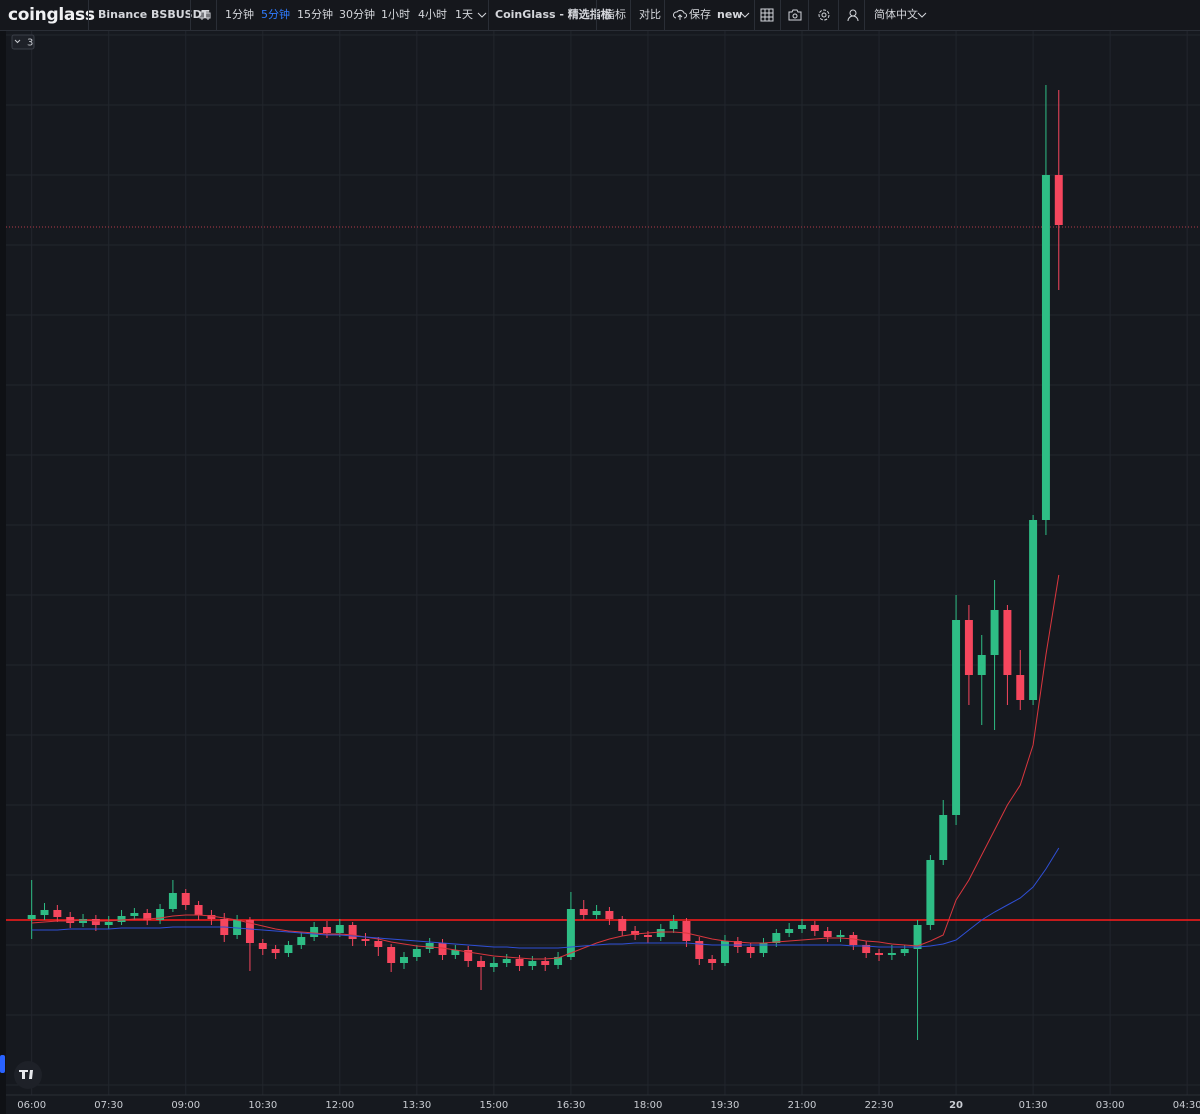 The height and width of the screenshot is (1114, 1200). Describe the element at coordinates (493, 1105) in the screenshot. I see `x-tick-label: 15:00` at that location.